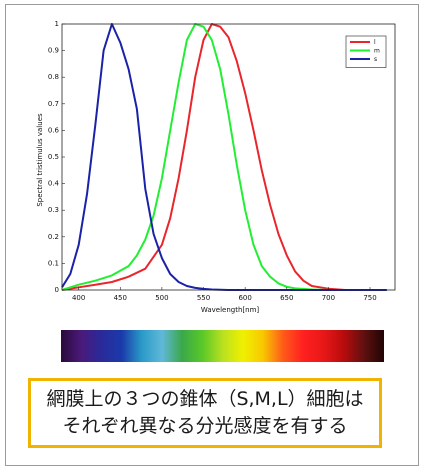  Describe the element at coordinates (375, 59) in the screenshot. I see `legend-label-s: s` at that location.